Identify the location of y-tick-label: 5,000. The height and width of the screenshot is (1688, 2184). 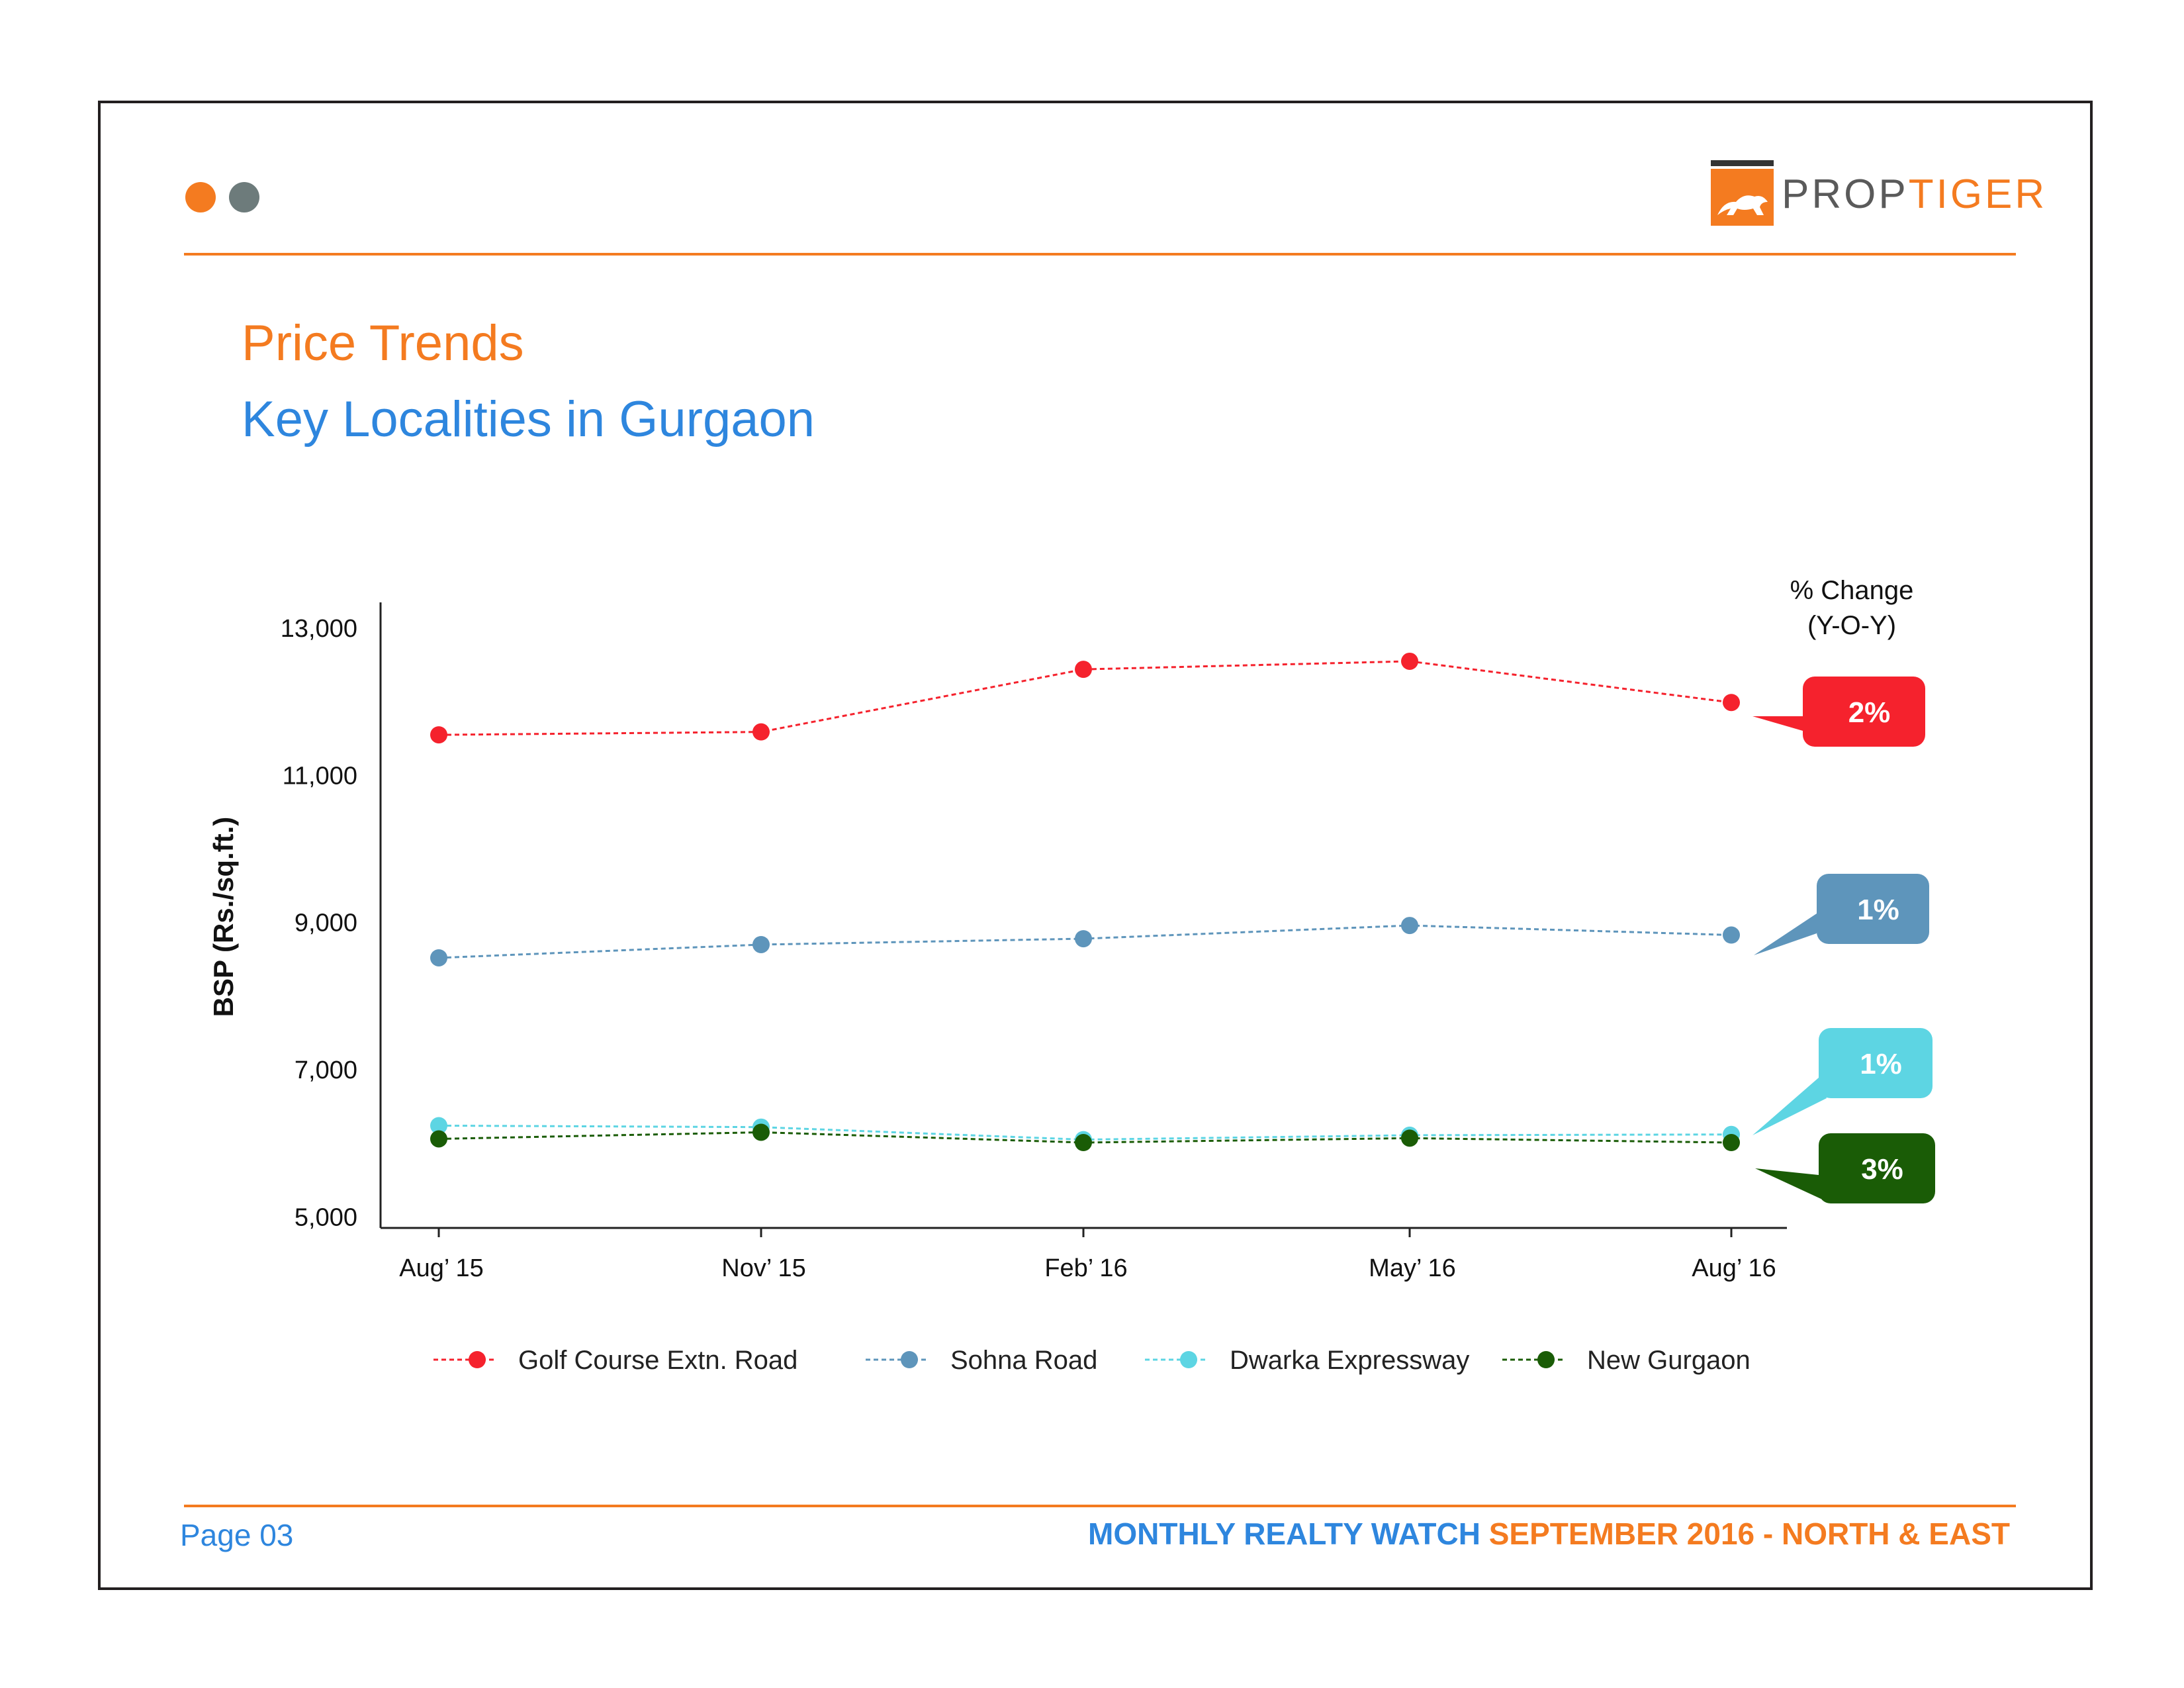
(326, 1217).